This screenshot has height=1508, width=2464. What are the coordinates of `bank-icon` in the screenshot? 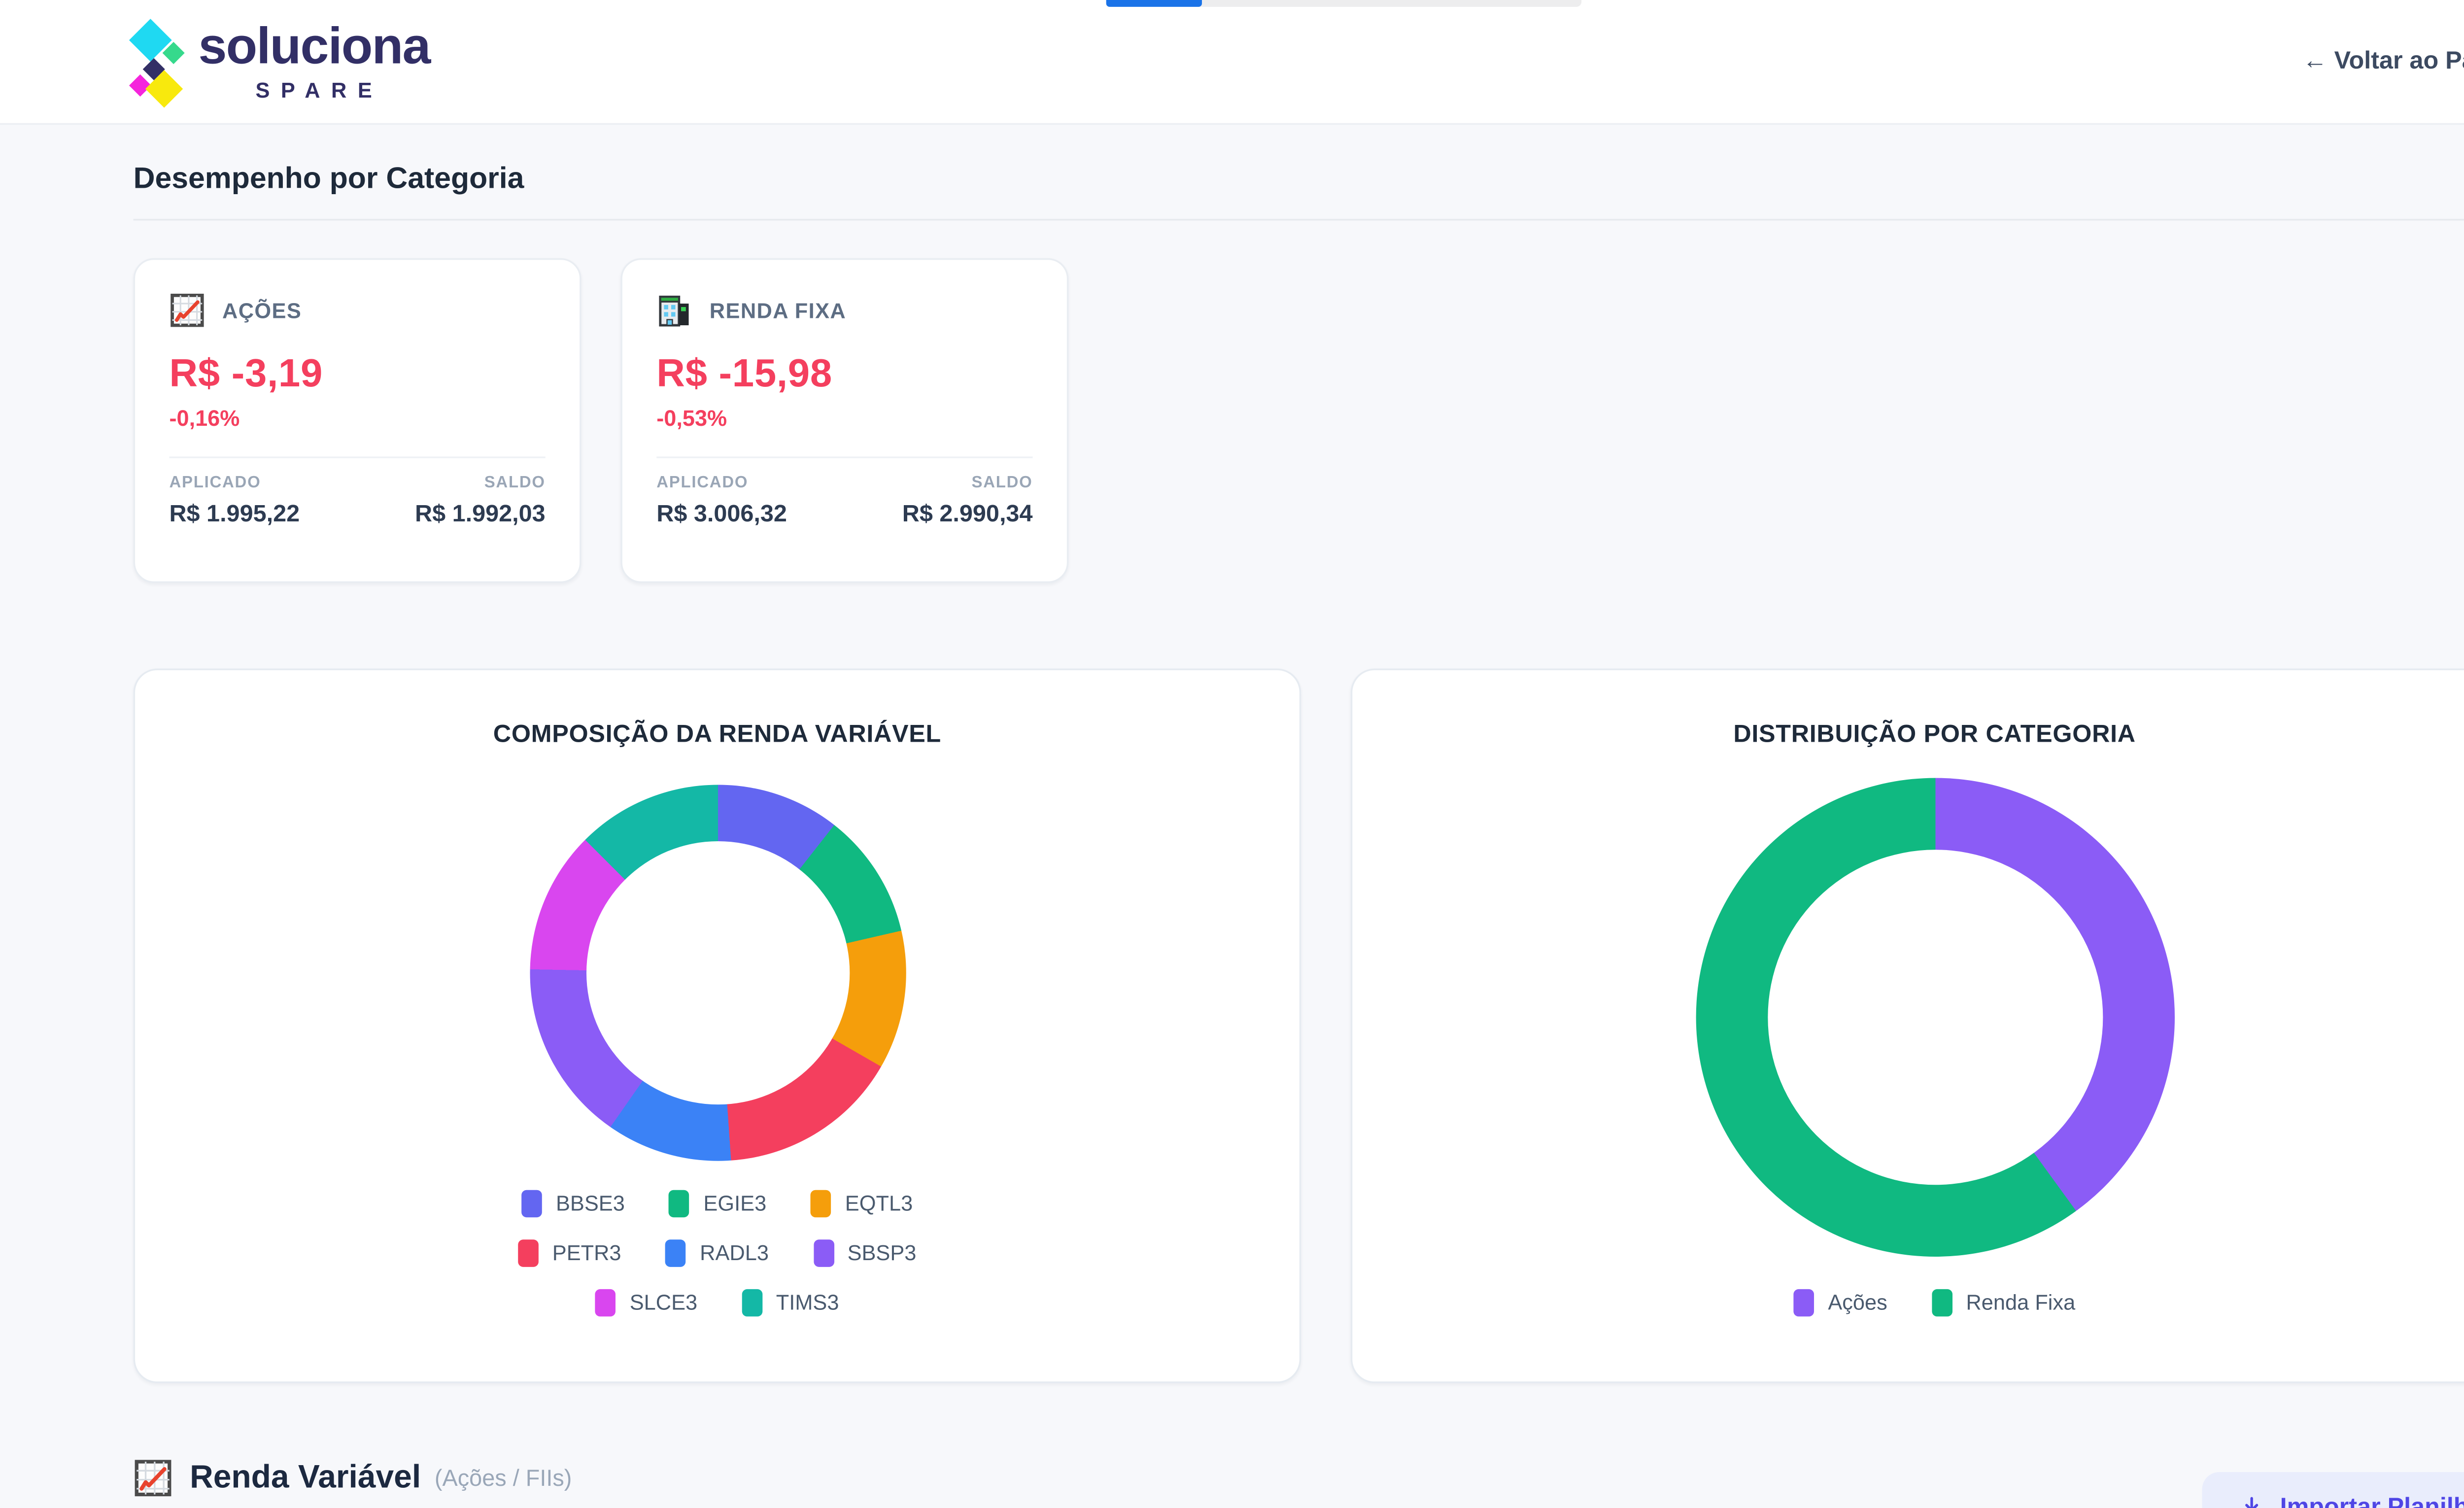 It's located at (674, 311).